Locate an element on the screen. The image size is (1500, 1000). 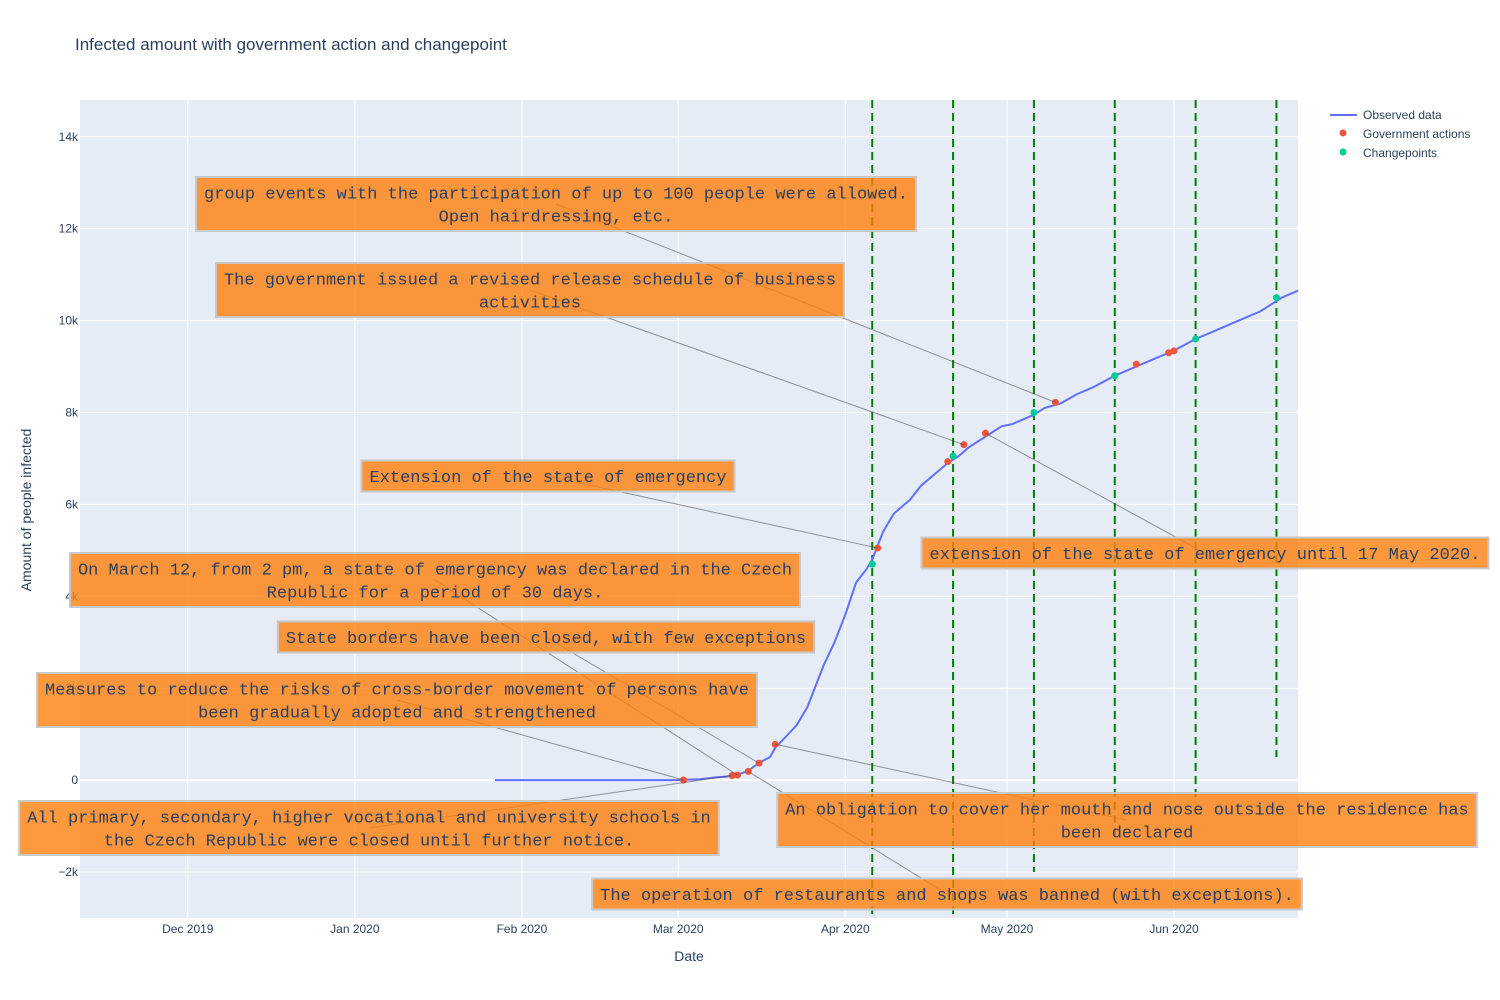
annotation-arrow is located at coordinates (1095, 493).